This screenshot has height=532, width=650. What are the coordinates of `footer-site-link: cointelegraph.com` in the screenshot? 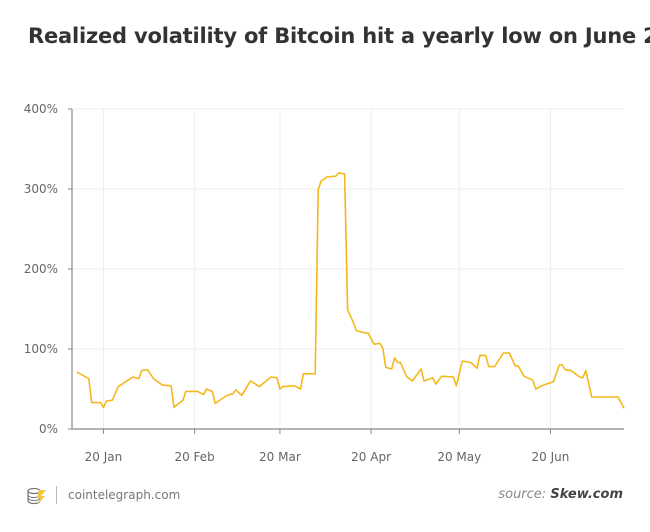 It's located at (124, 495).